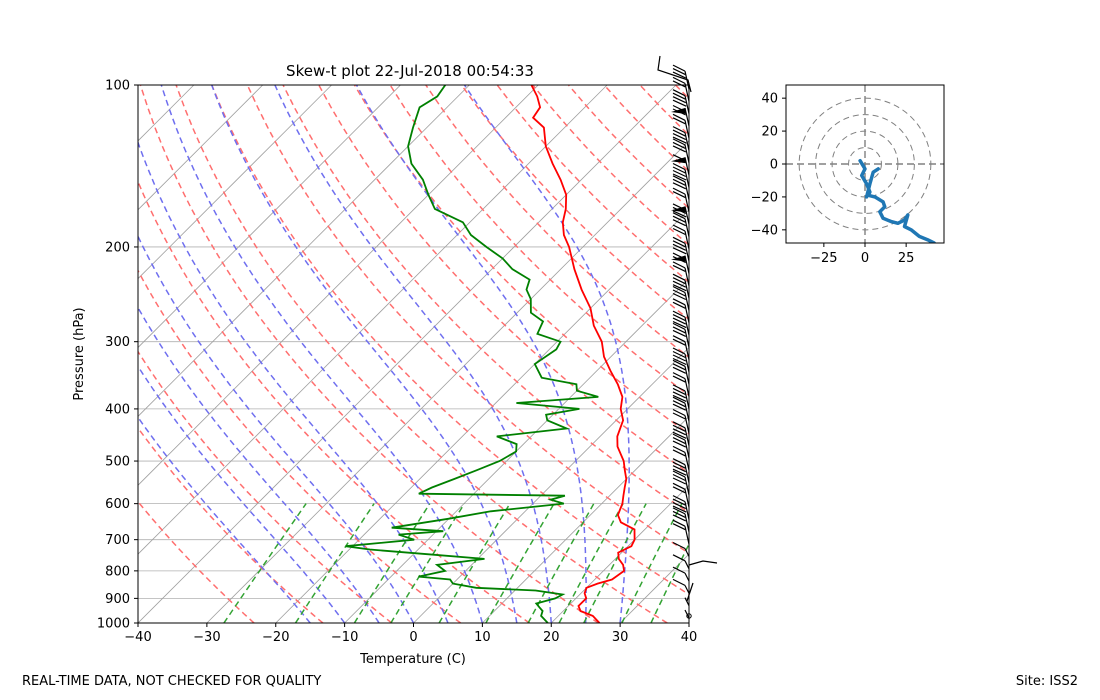 Image resolution: width=1100 pixels, height=700 pixels. I want to click on x-tick-label: −10, so click(344, 637).